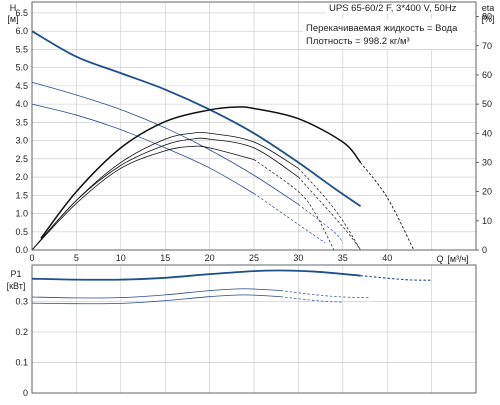  I want to click on info-box, so click(388, 34).